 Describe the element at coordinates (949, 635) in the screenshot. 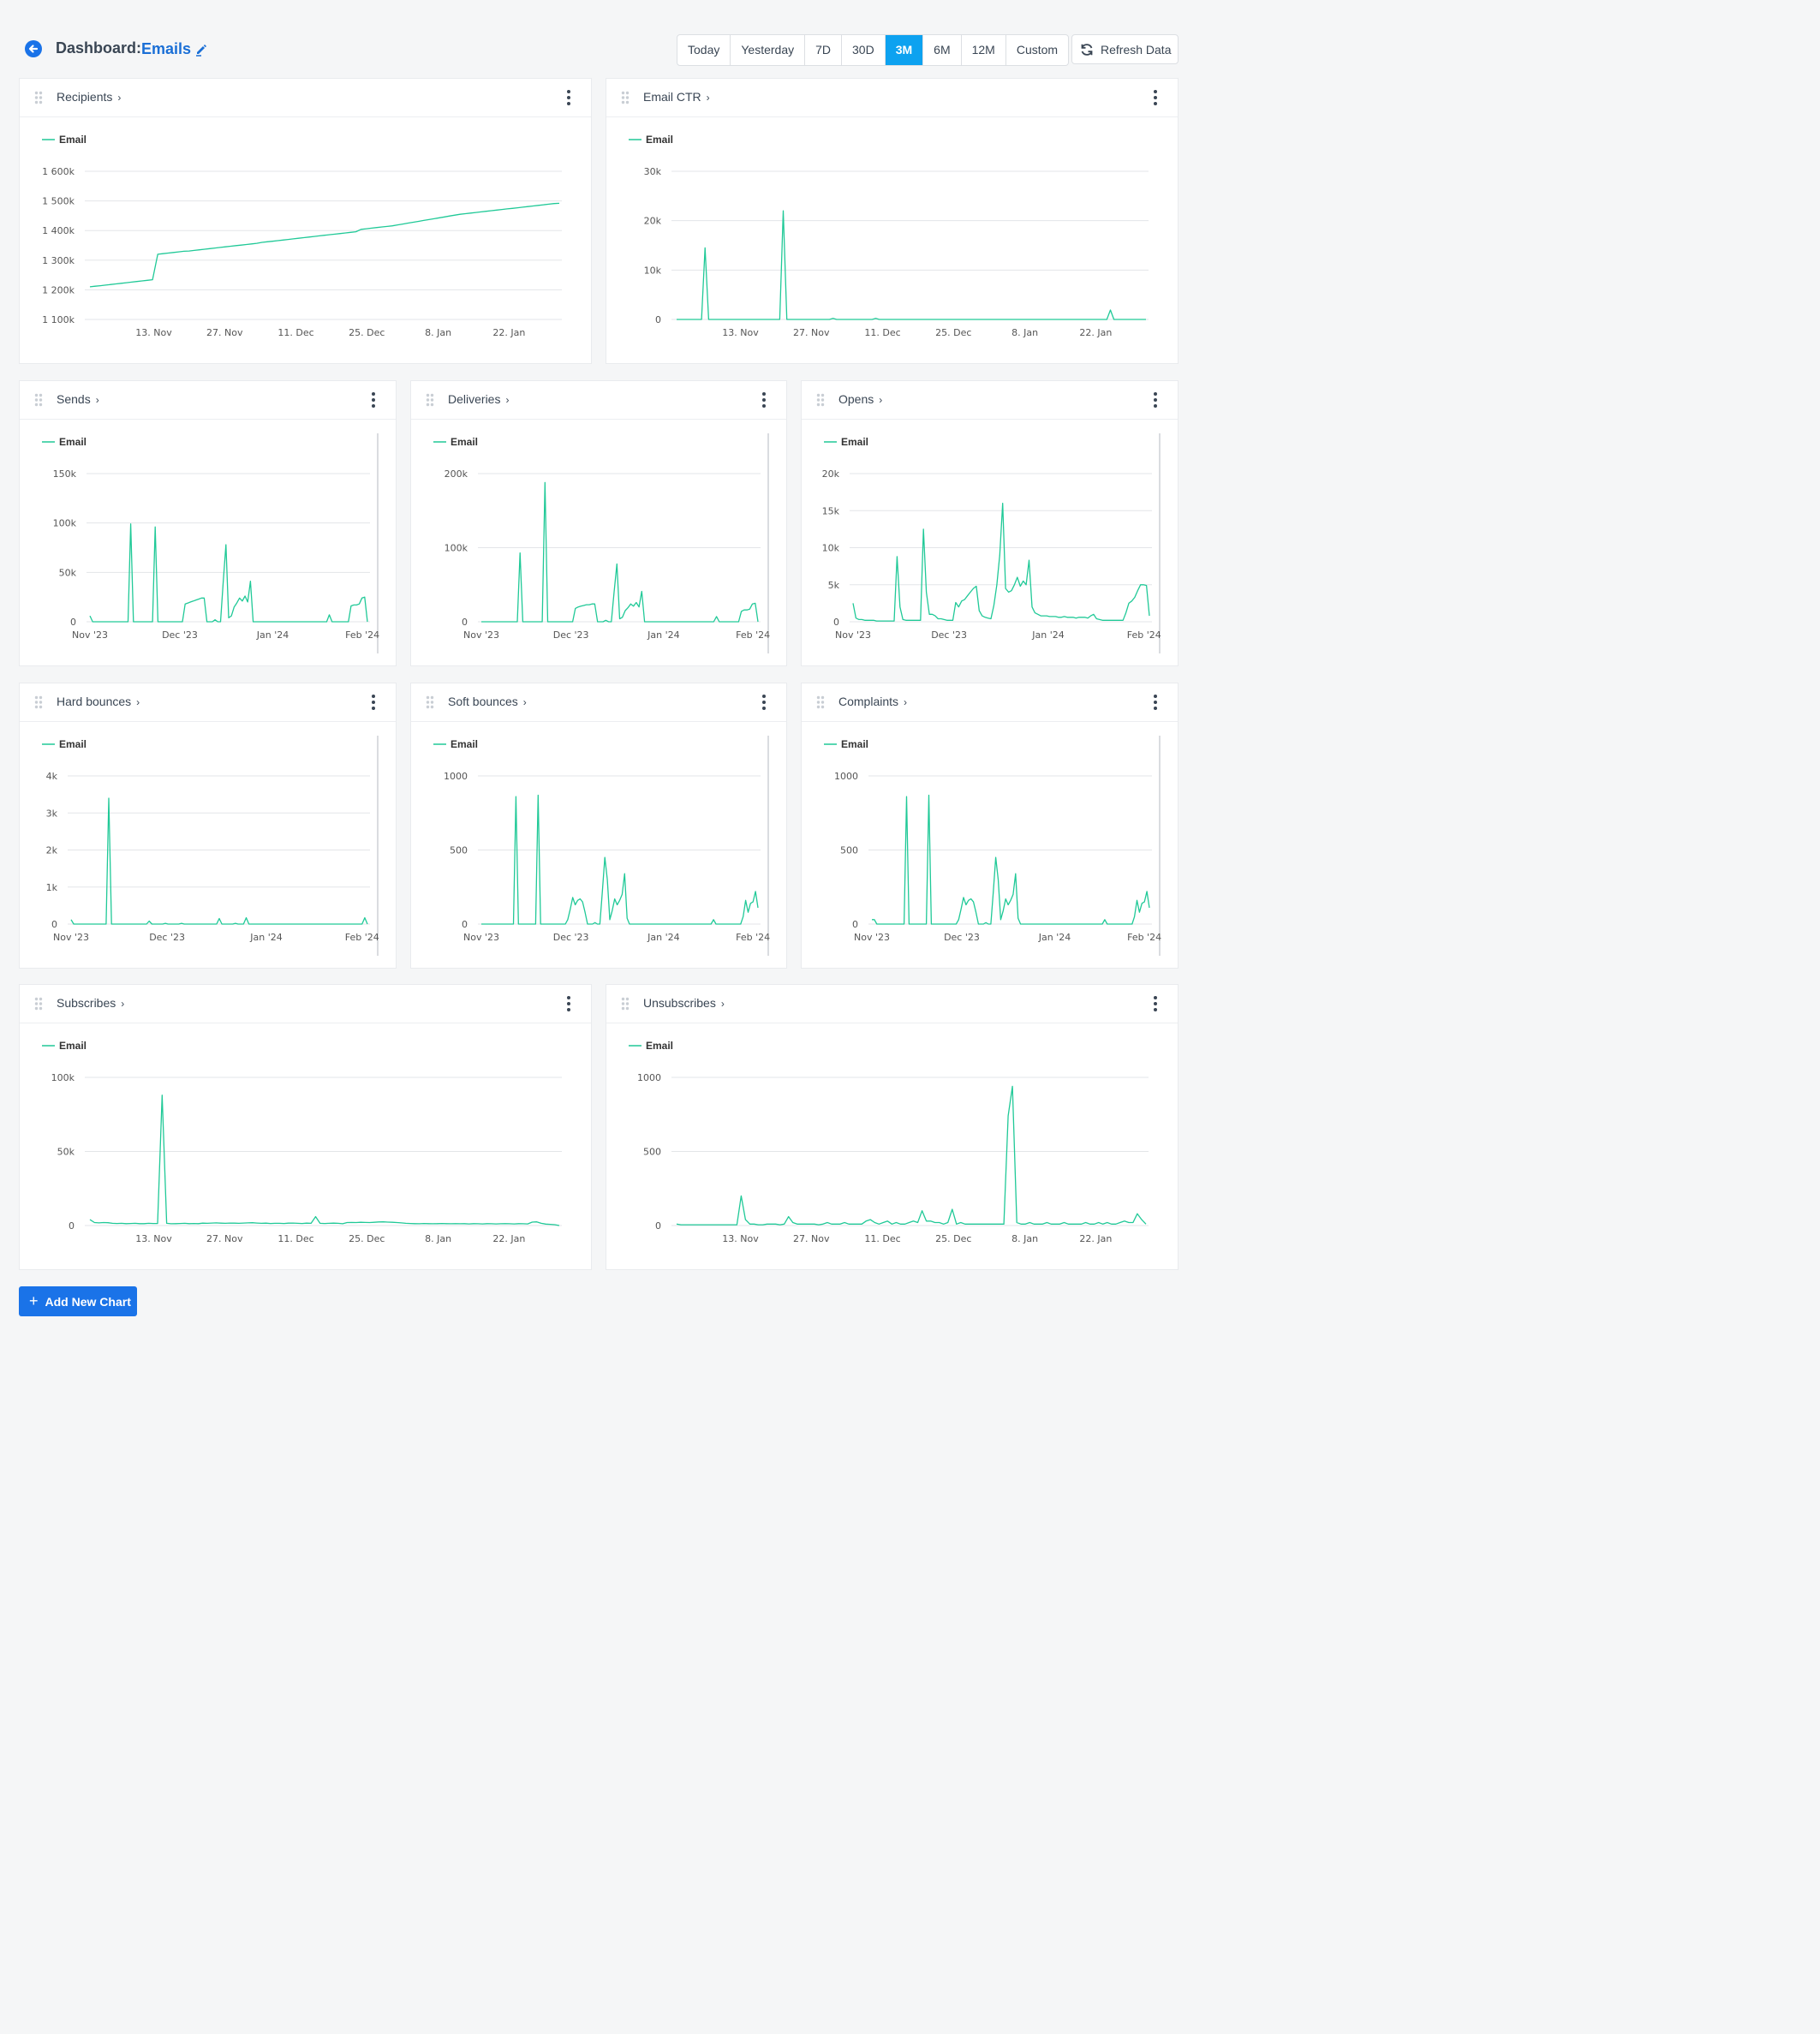

I see `x-tick-label: Dec '23` at that location.